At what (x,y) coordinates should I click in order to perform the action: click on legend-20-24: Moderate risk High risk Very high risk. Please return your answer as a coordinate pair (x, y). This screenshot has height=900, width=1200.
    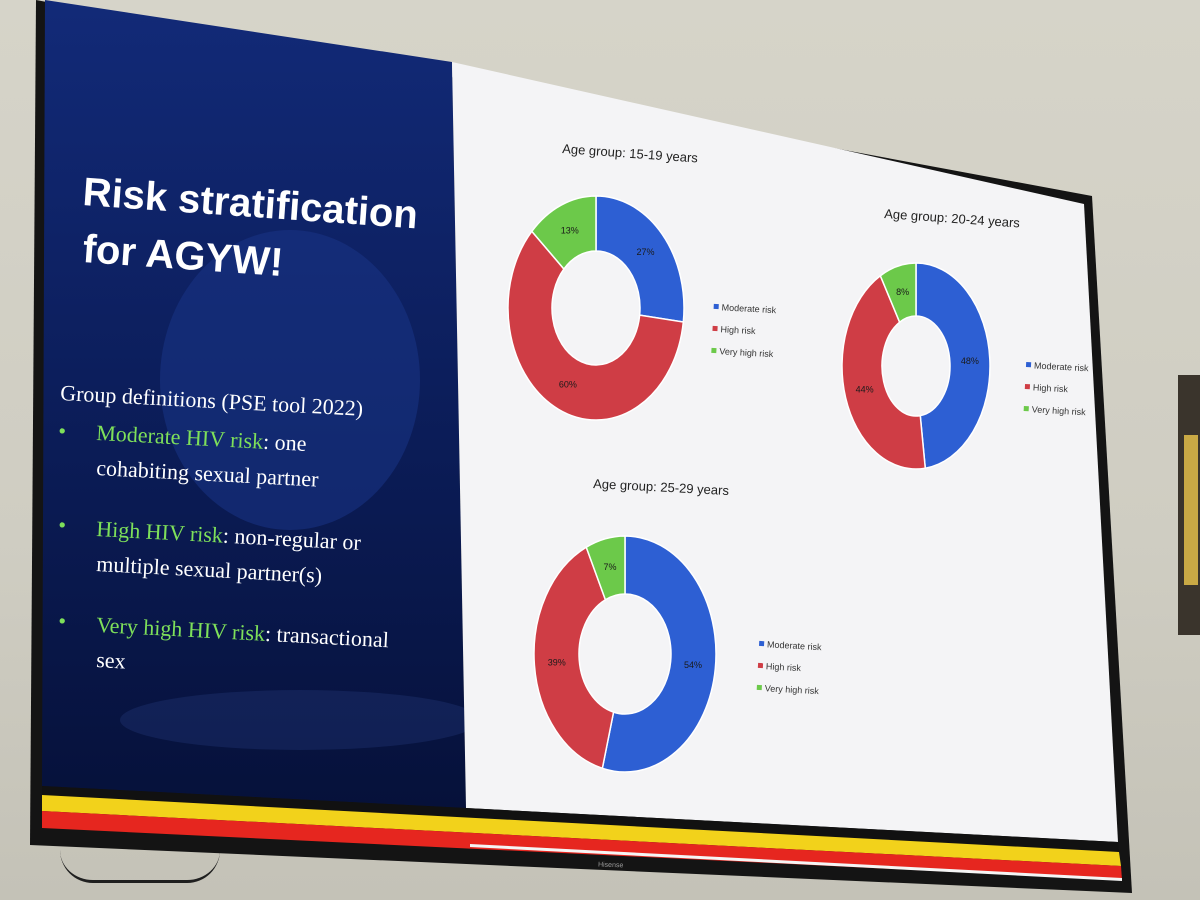
    Looking at the image, I should click on (1056, 388).